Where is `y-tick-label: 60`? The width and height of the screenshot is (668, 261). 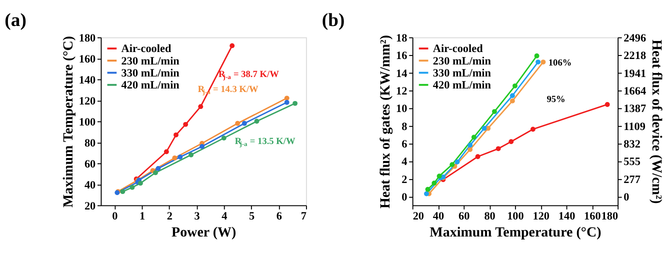
y-tick-label: 60 is located at coordinates (90, 164).